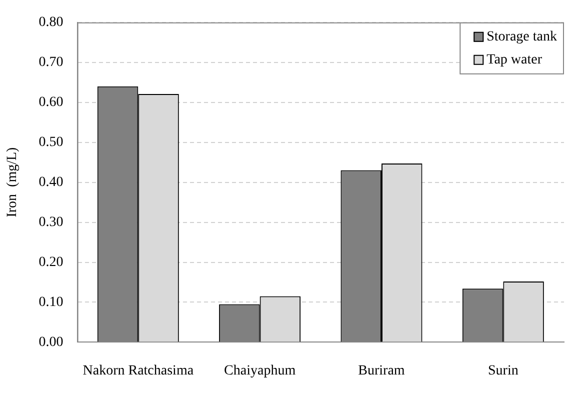 The height and width of the screenshot is (405, 566). What do you see at coordinates (51, 222) in the screenshot?
I see `y-tick-label: 0.30` at bounding box center [51, 222].